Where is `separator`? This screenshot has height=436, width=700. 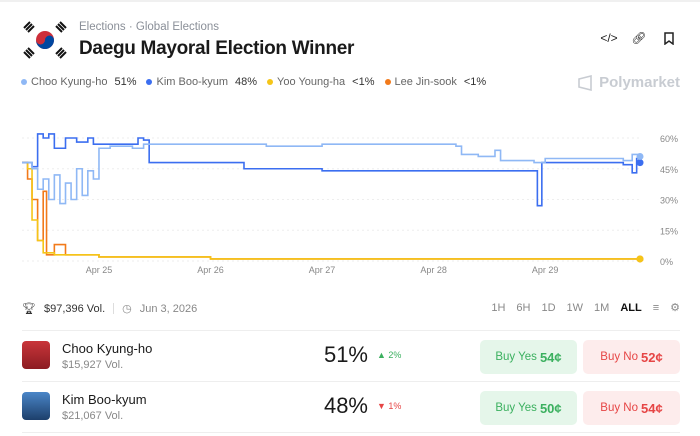
separator is located at coordinates (114, 308).